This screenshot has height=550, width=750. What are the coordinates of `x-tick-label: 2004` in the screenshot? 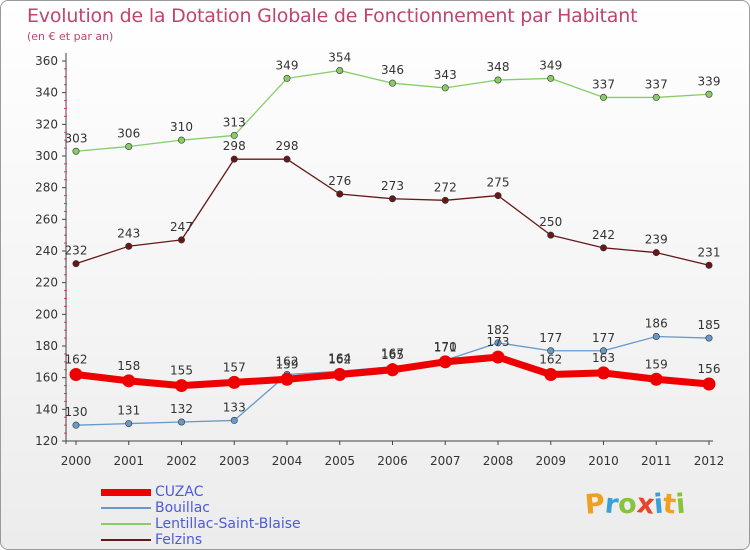 It's located at (287, 461).